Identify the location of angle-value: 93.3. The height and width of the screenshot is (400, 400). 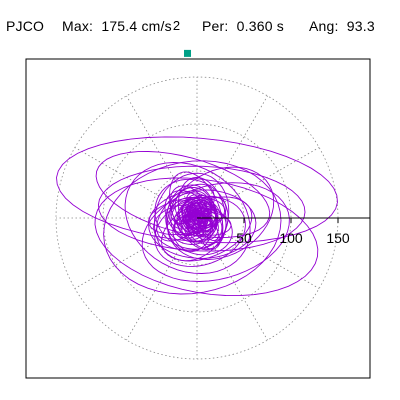
(360, 26).